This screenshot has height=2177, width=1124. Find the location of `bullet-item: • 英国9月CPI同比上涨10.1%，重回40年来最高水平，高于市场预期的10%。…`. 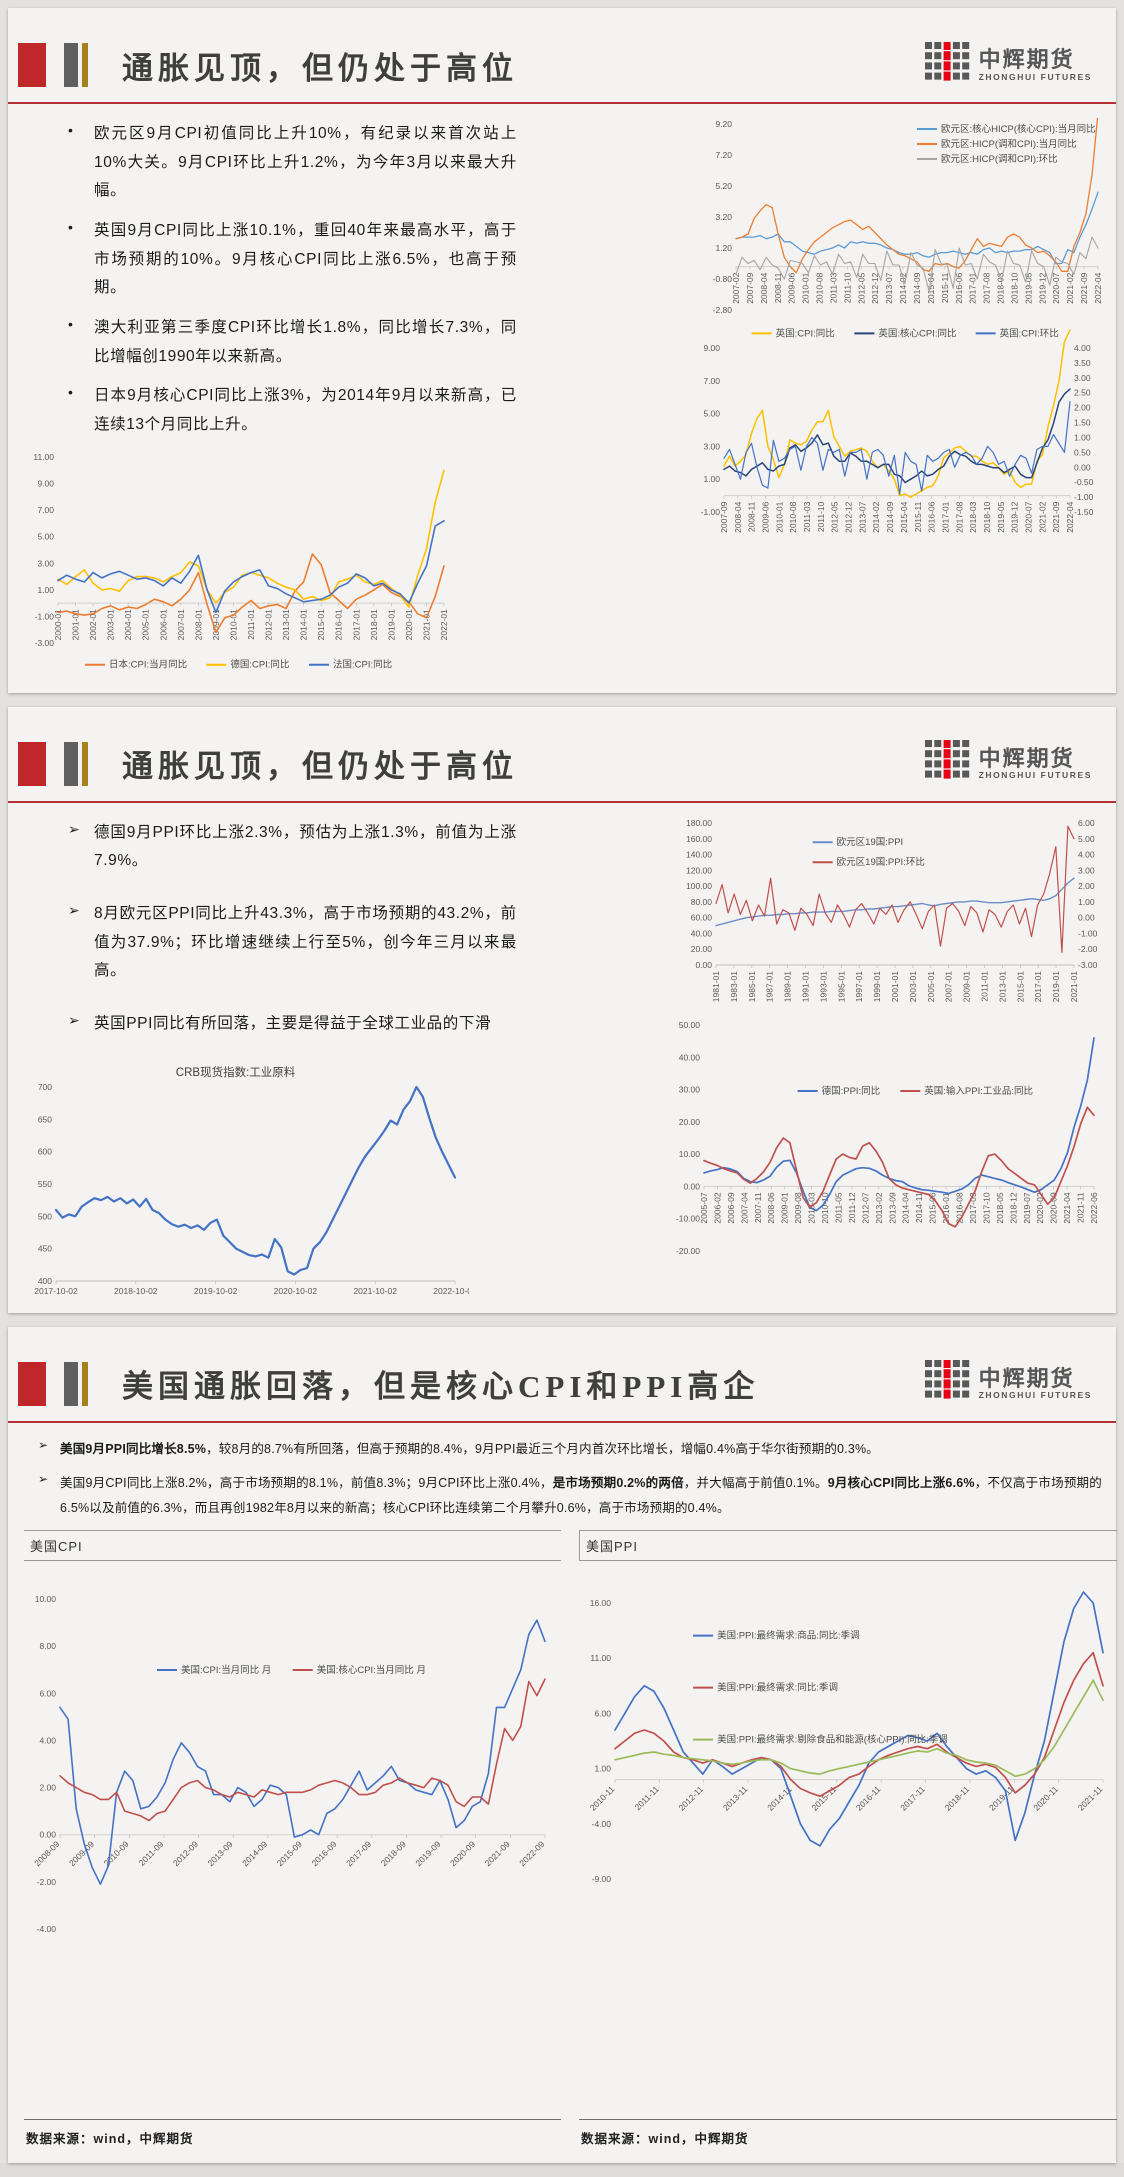

bullet-item: • 英国9月CPI同比上涨10.1%，重回40年来最高水平，高于市场预期的10%。… is located at coordinates (292, 260).